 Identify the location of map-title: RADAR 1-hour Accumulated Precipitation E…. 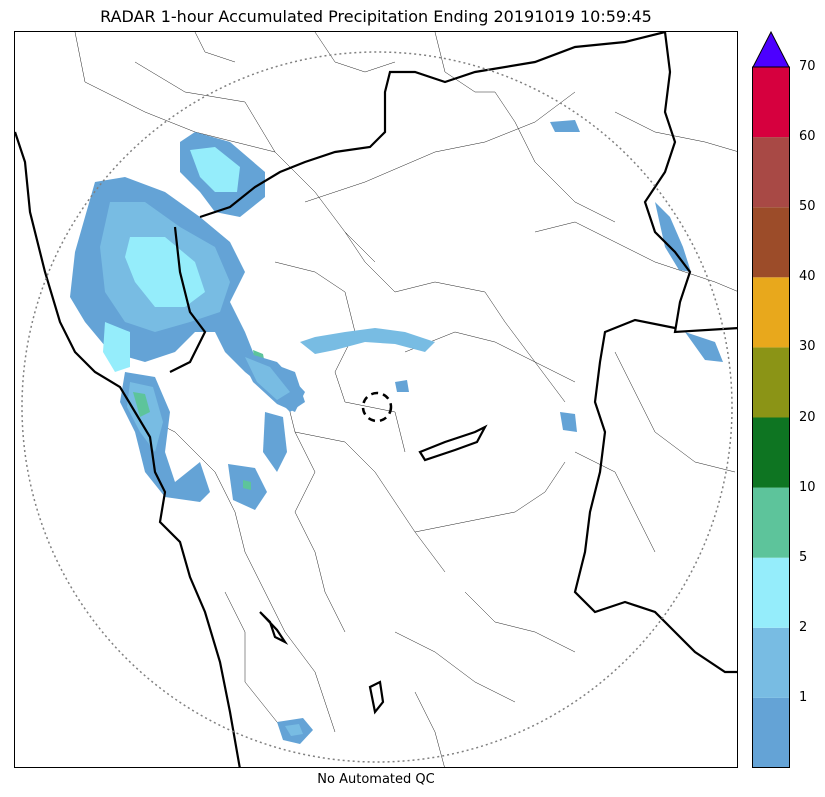
(376, 16).